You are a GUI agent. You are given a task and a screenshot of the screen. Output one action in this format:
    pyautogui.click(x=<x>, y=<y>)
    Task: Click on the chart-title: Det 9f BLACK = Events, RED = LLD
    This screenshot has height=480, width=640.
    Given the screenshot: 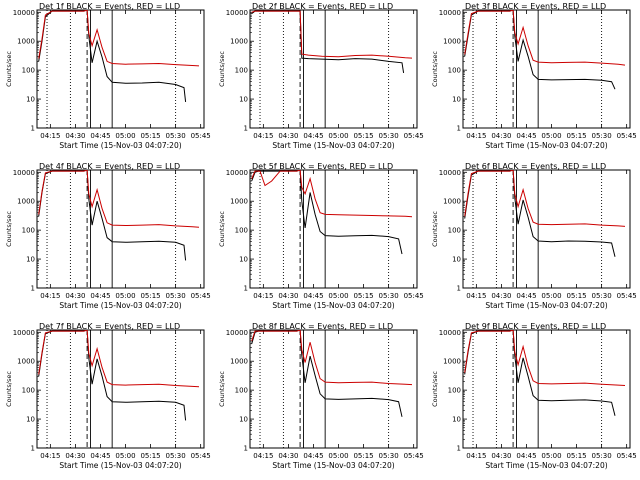 What is the action you would take?
    pyautogui.click(x=535, y=326)
    